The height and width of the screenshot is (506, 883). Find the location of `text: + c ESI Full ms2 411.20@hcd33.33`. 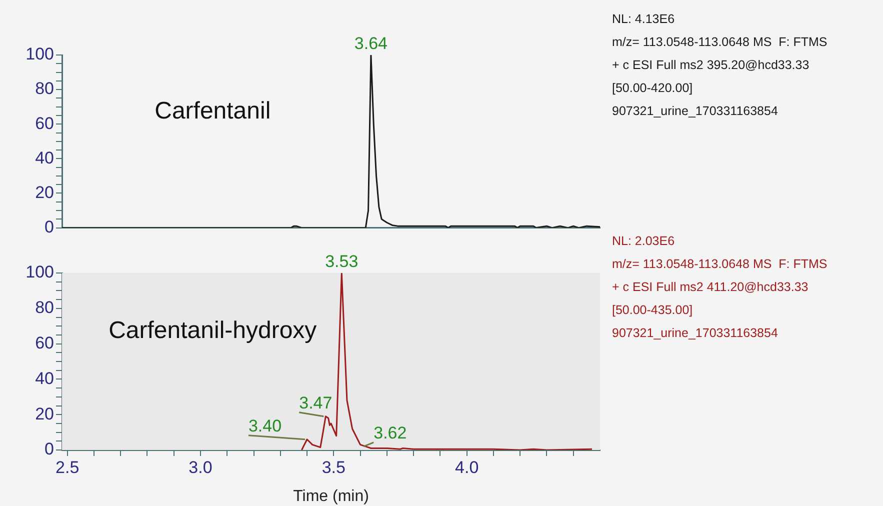

text: + c ESI Full ms2 411.20@hcd33.33 is located at coordinates (711, 287).